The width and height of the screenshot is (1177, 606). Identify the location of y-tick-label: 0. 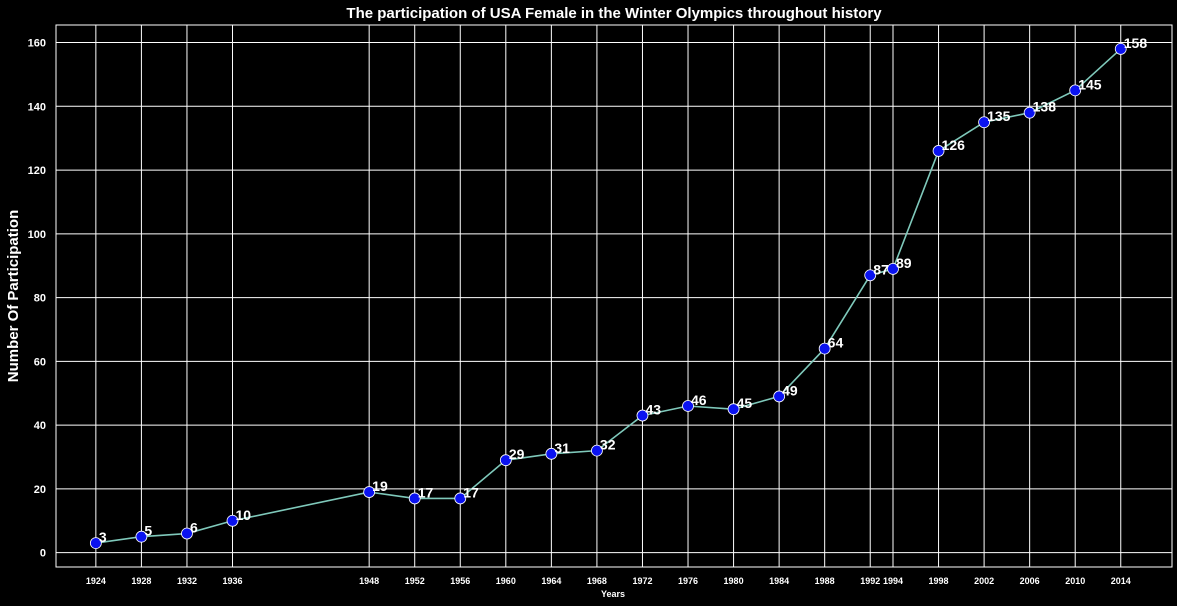
(43, 554).